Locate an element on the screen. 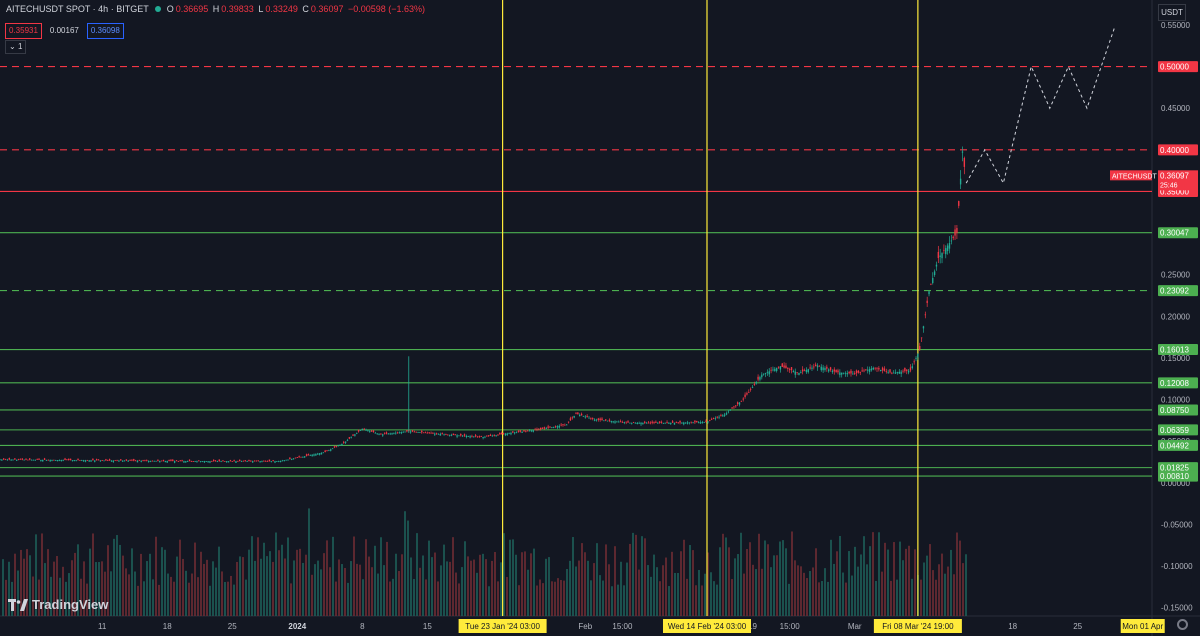  time-tick-label: 11 is located at coordinates (102, 626).